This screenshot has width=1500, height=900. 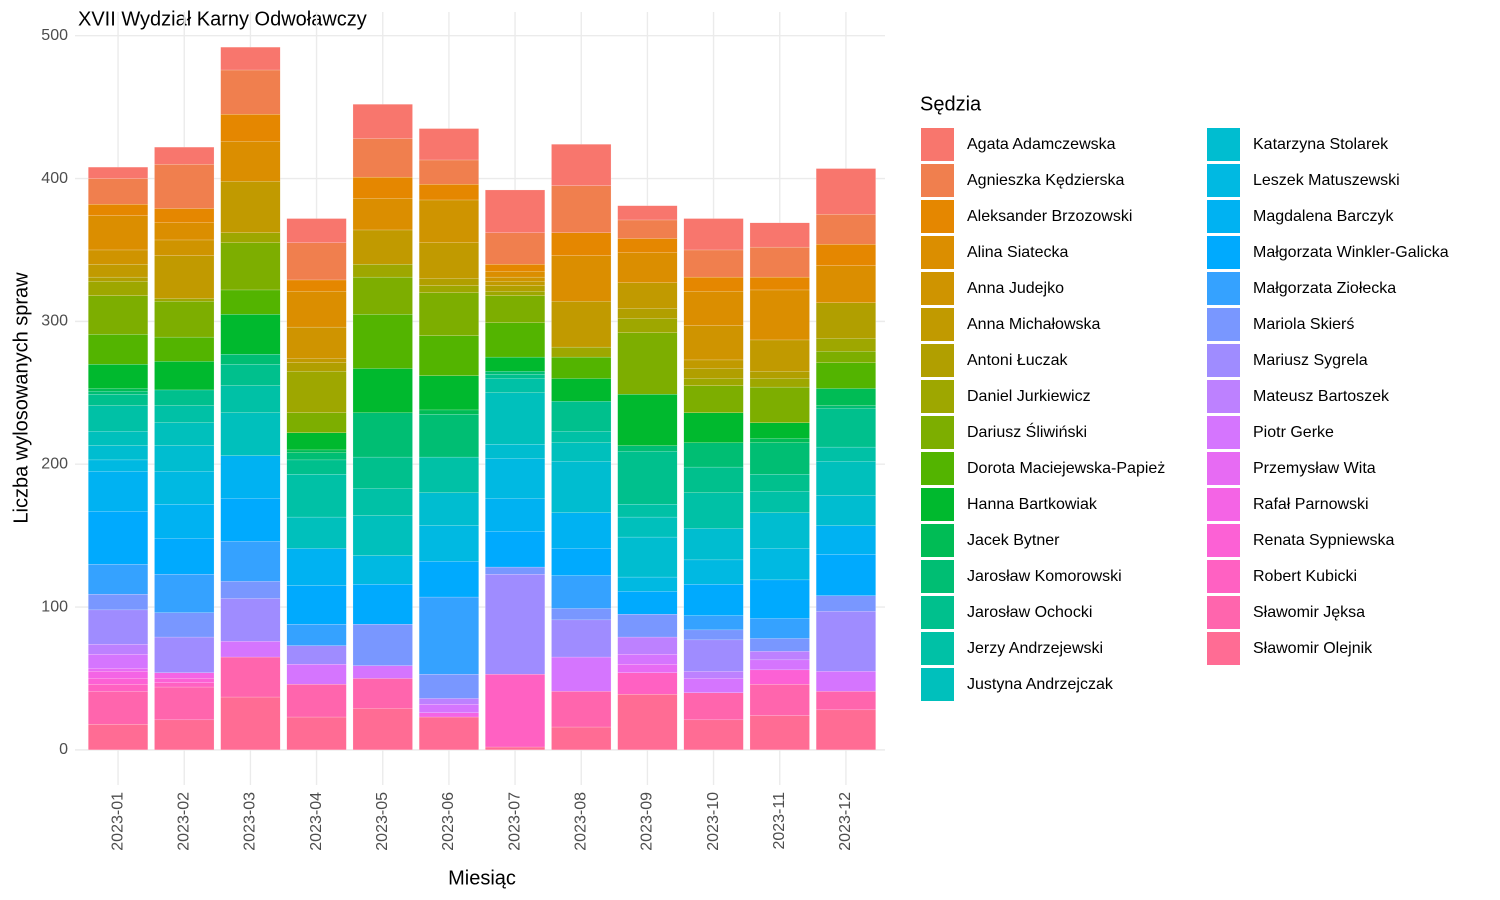 What do you see at coordinates (316, 821) in the screenshot?
I see `x-tick-label: 2023-04` at bounding box center [316, 821].